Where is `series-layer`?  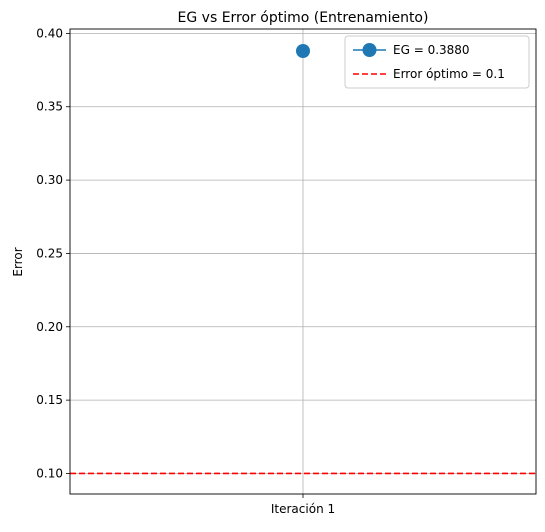 series-layer is located at coordinates (303, 51).